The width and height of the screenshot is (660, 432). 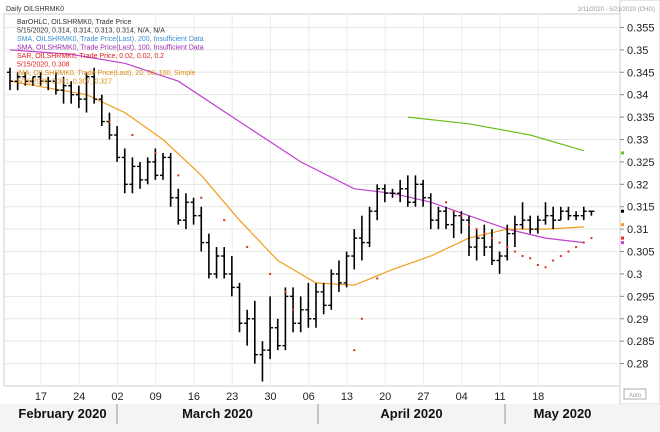 I want to click on ma100-line, so click(x=495, y=134).